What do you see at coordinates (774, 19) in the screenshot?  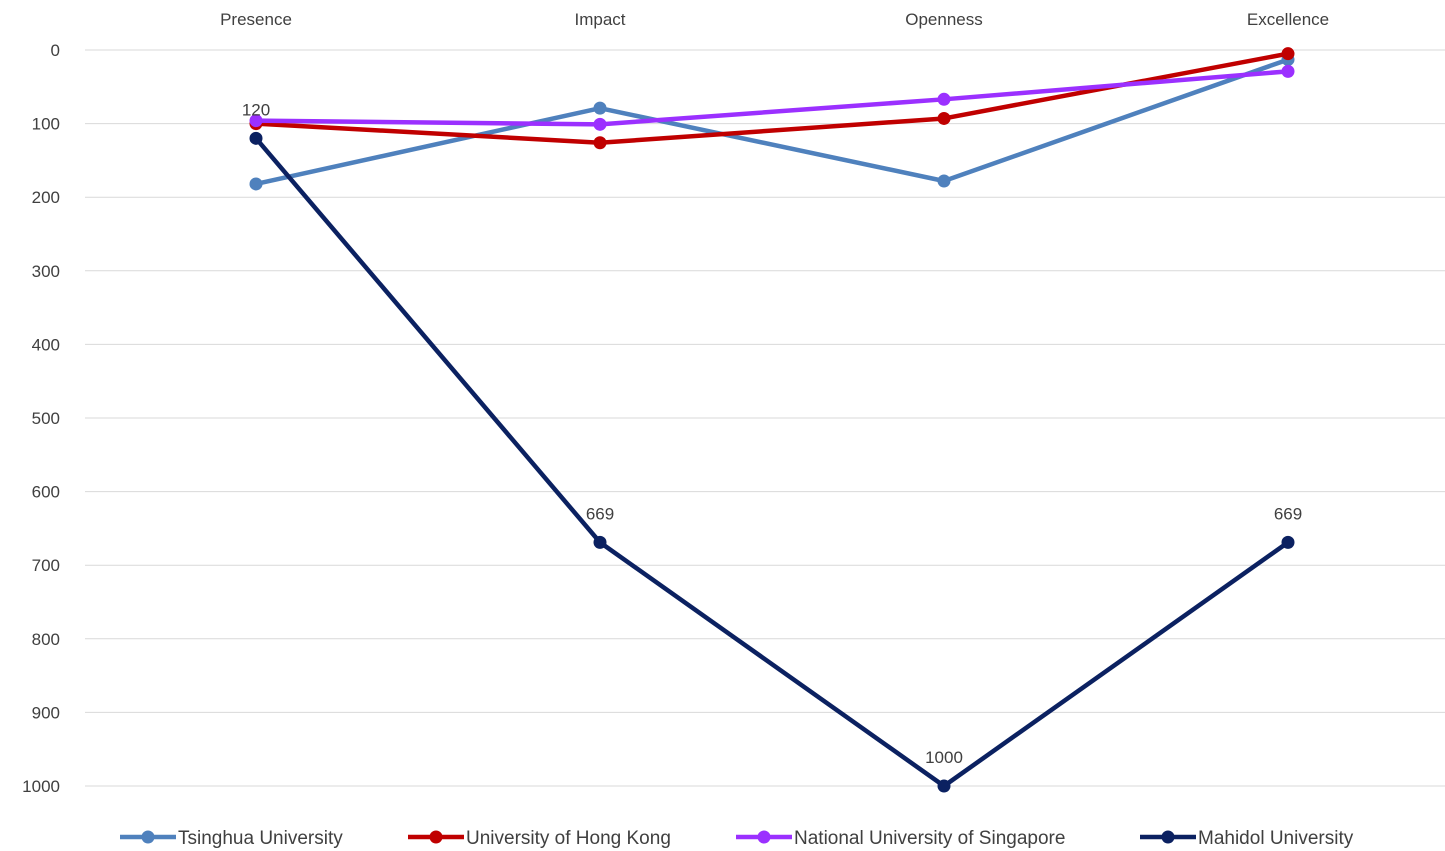 I see `x-axis-category-labels: Presence Impact Openness Excellence` at bounding box center [774, 19].